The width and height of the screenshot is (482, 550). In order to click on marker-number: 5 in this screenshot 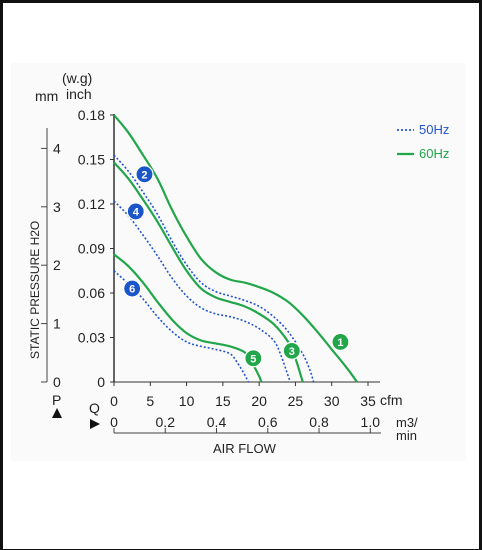, I will do `click(253, 359)`.